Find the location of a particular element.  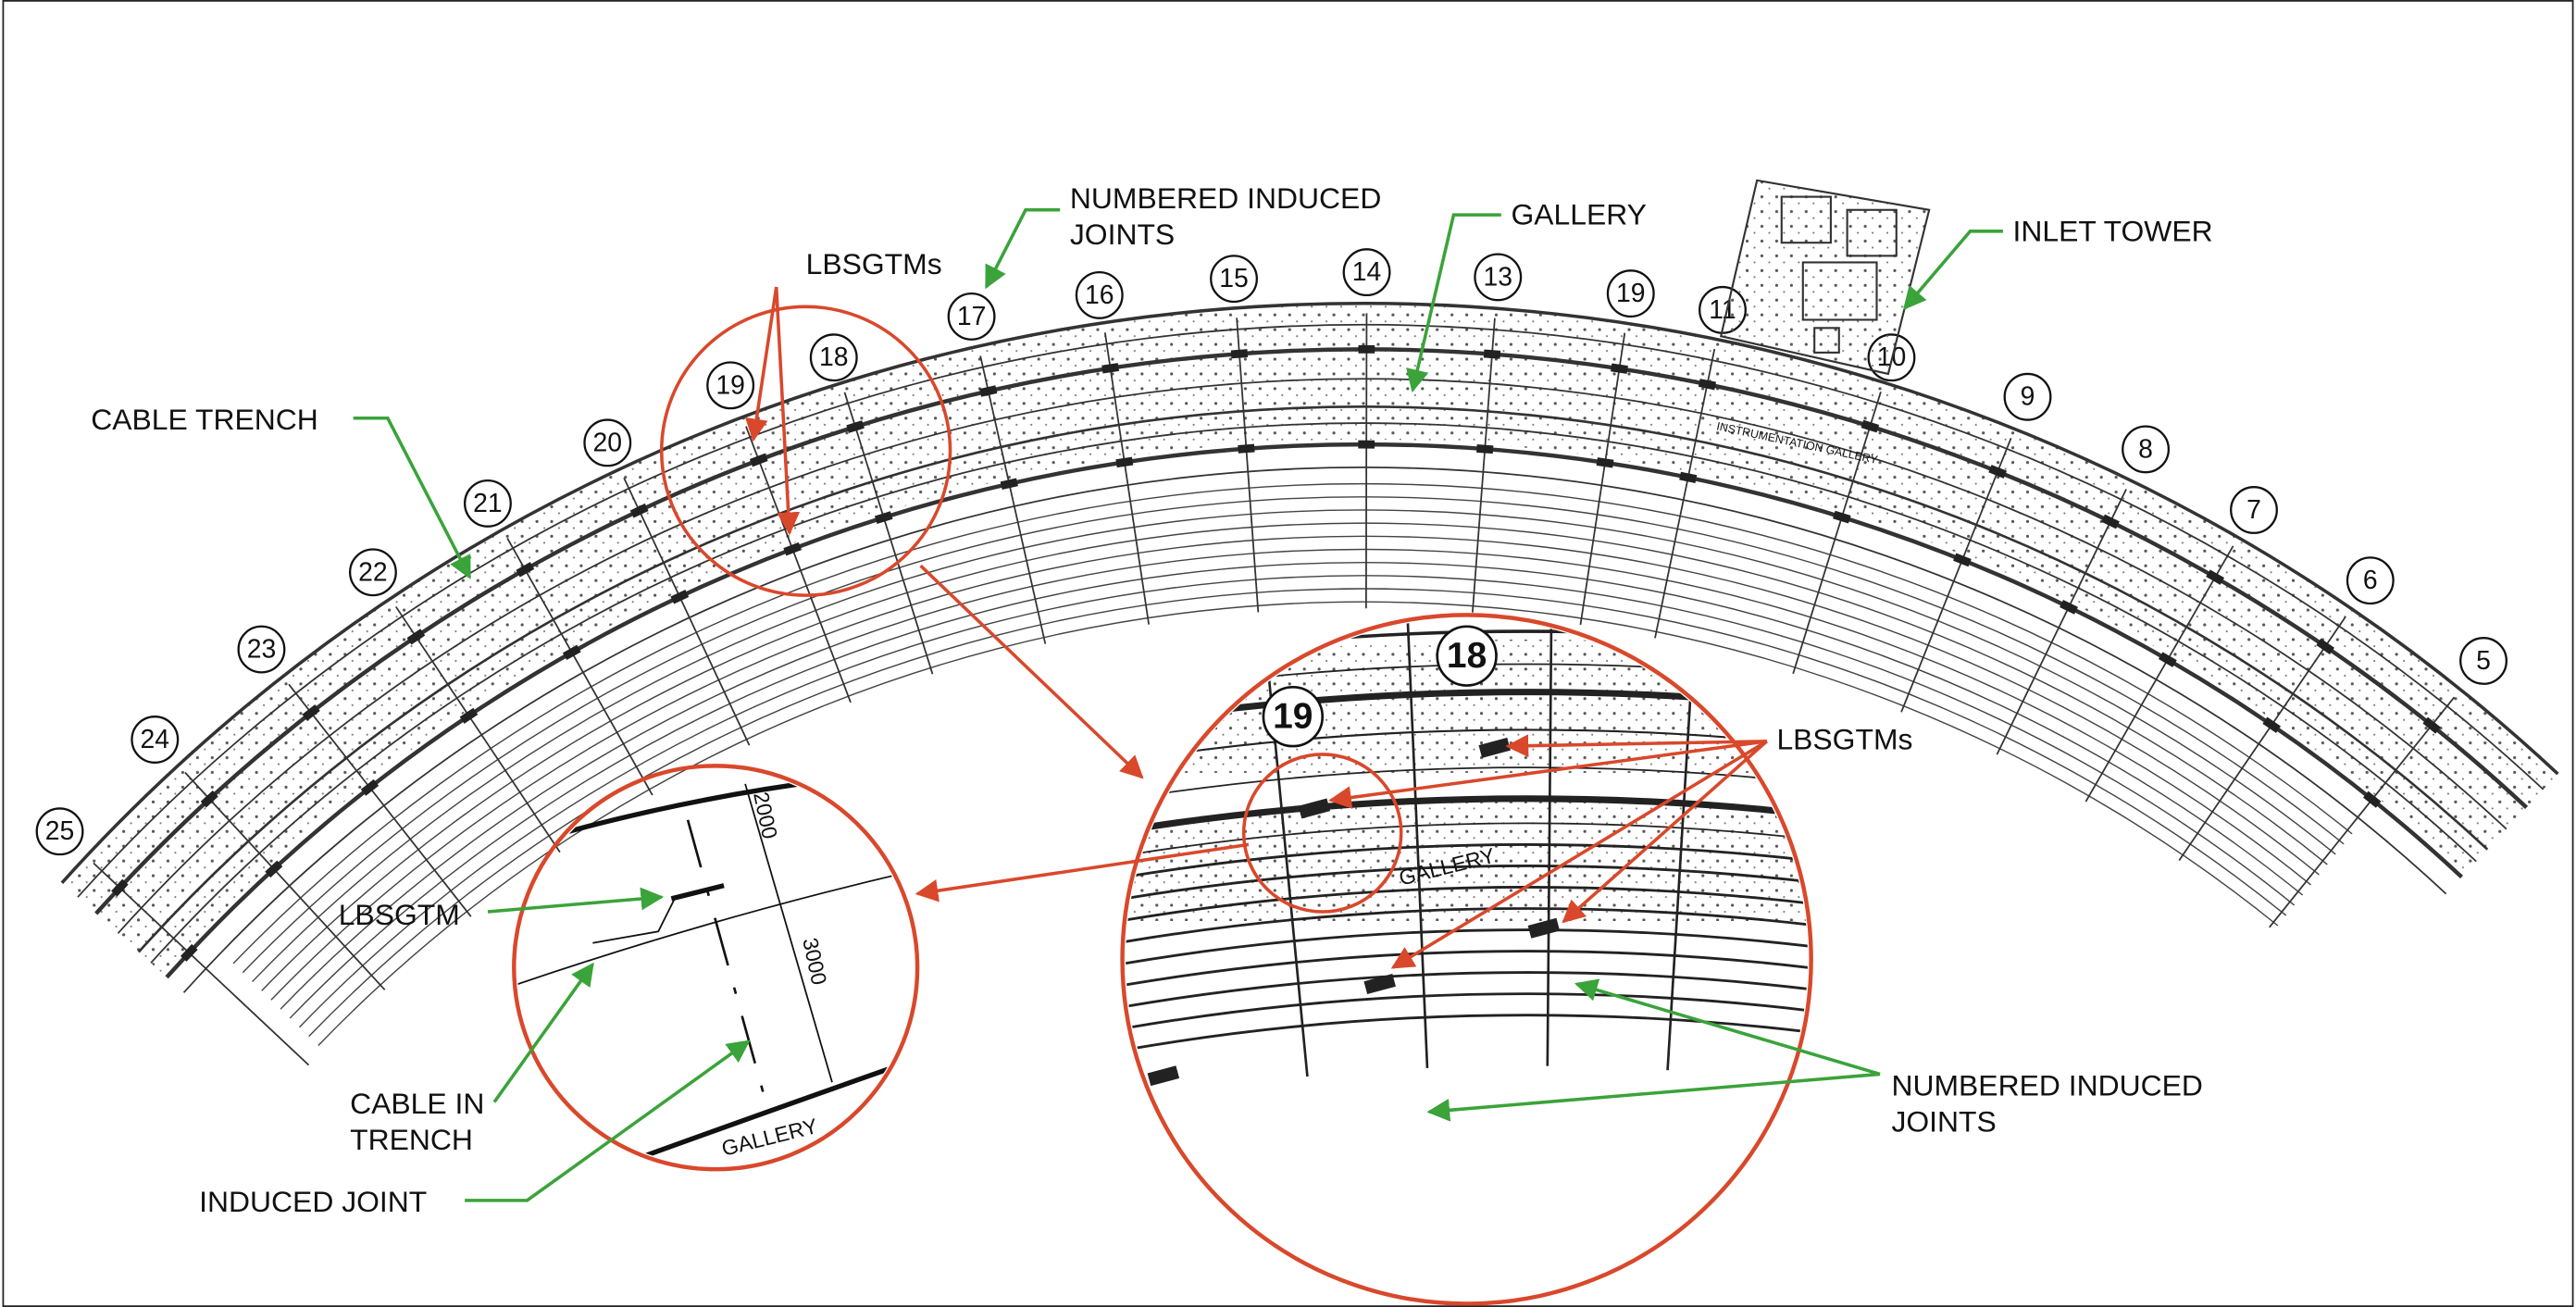

joint-number: 24 is located at coordinates (155, 739).